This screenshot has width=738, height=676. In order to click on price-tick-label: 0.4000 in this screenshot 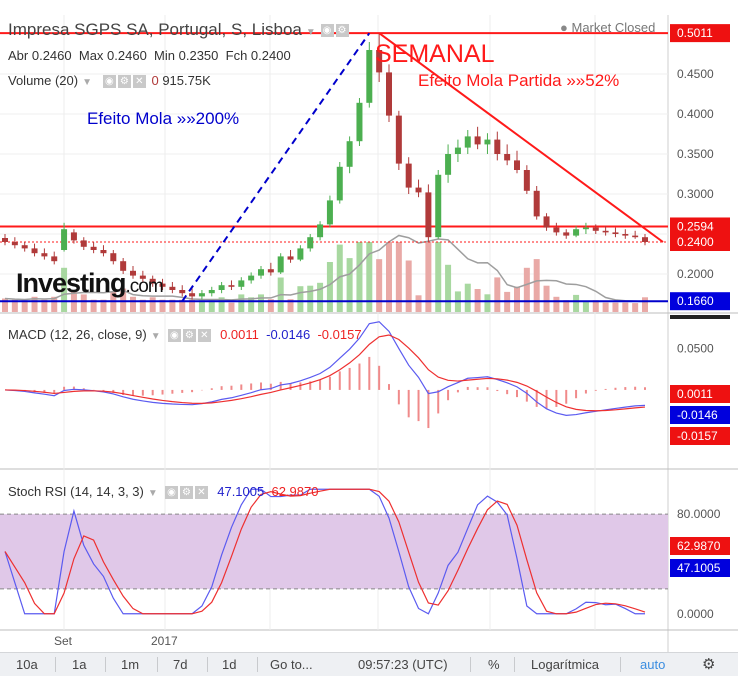, I will do `click(695, 114)`.